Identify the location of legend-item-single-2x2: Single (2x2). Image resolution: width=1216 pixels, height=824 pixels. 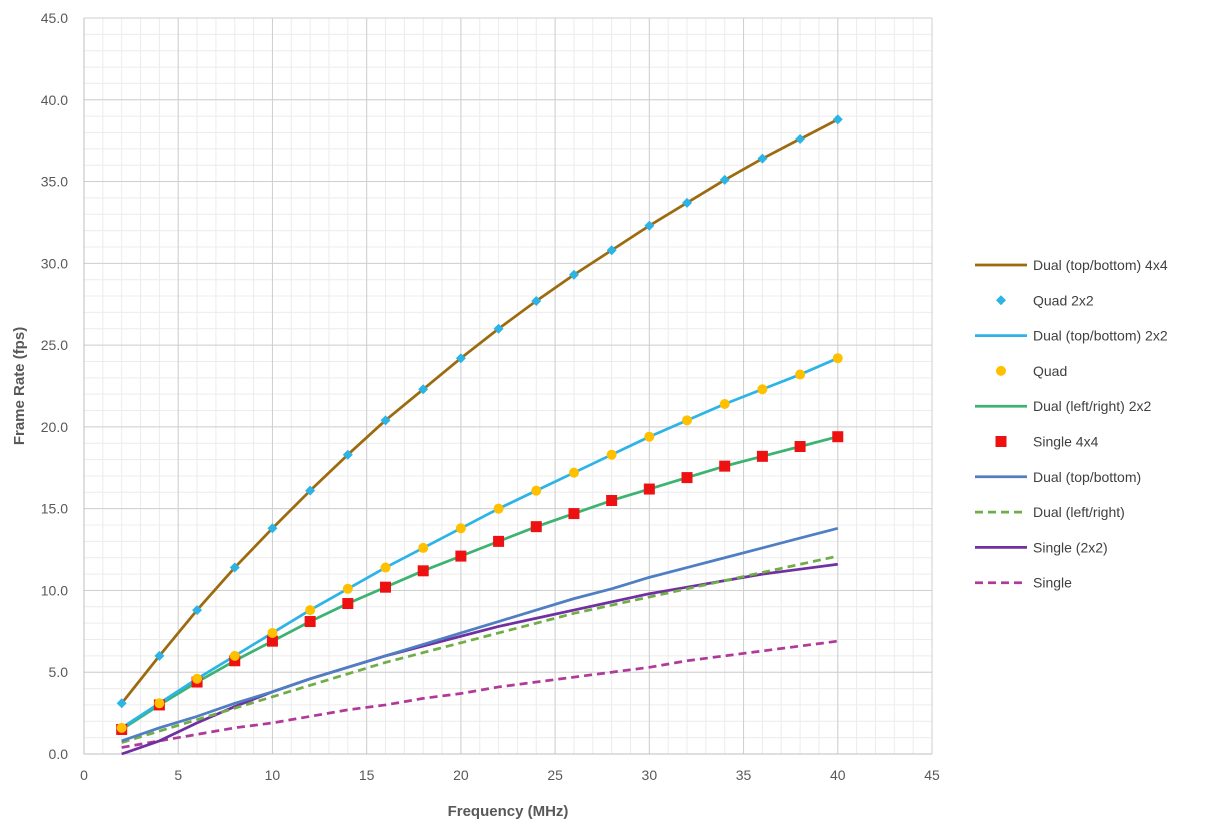
(1041, 547).